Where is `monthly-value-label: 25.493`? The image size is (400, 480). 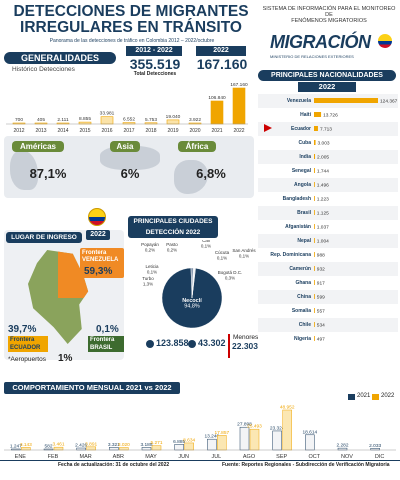 monthly-value-label: 25.493 is located at coordinates (254, 427).